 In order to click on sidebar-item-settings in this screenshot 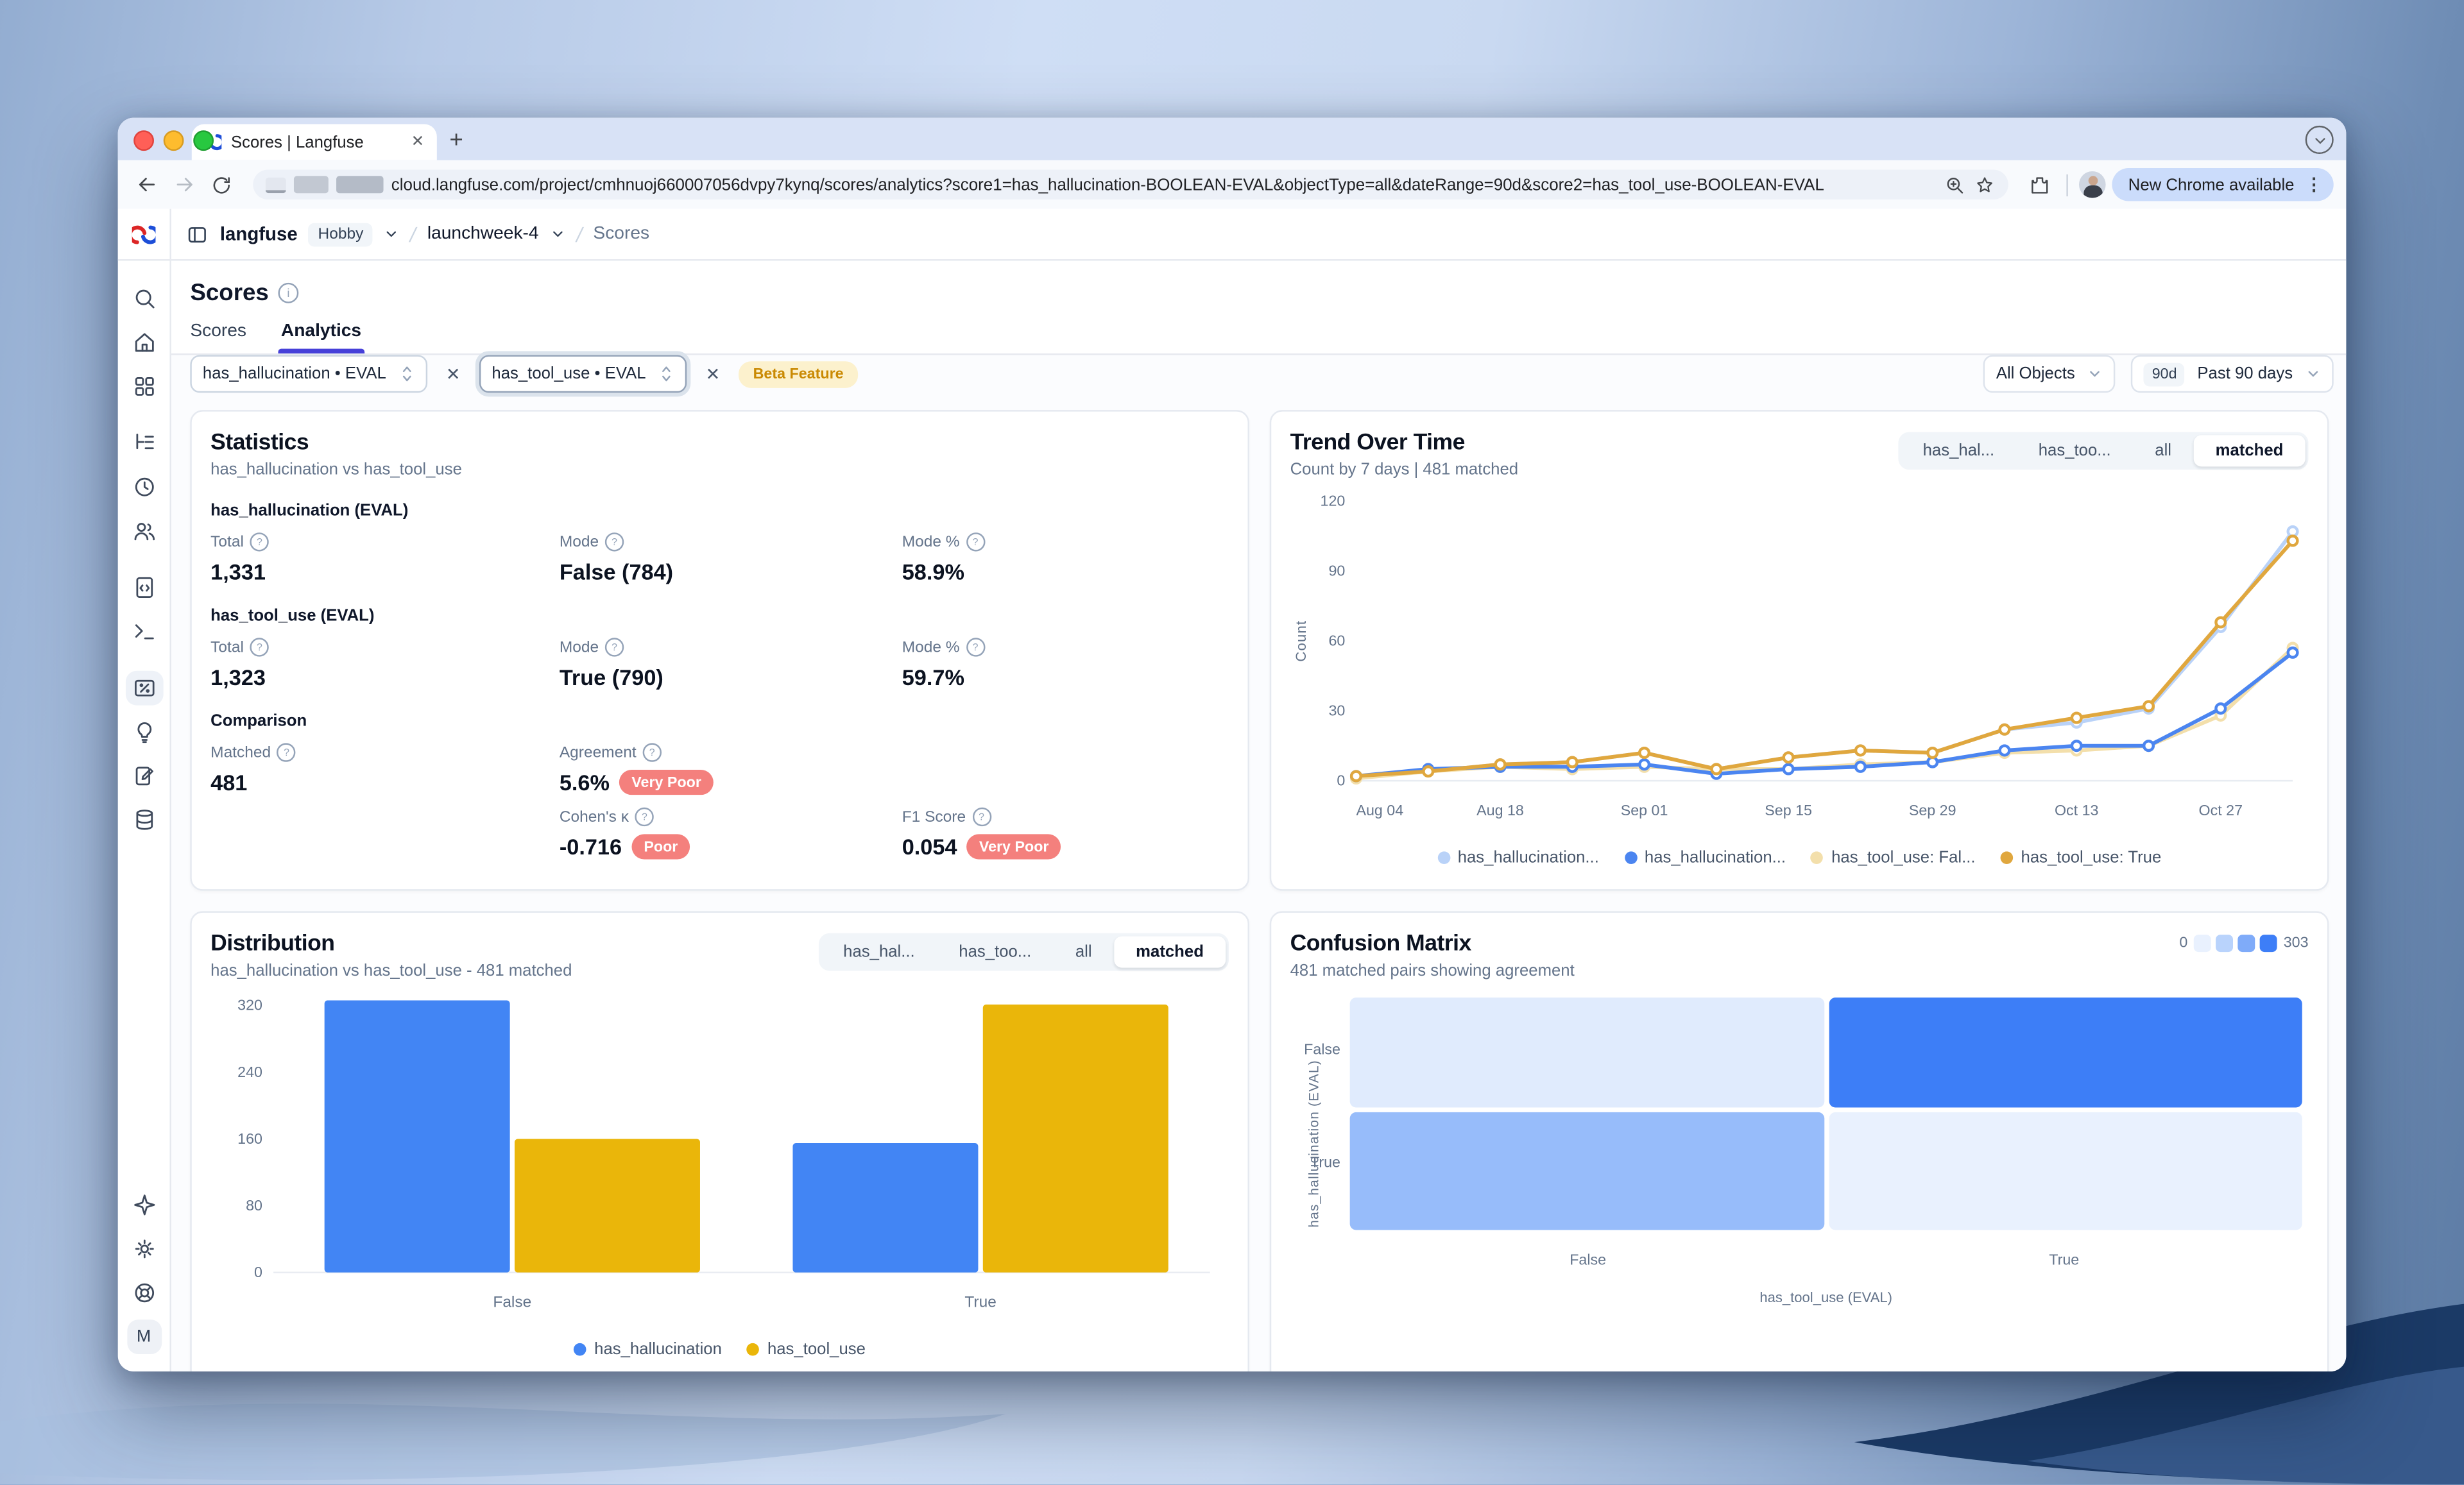, I will do `click(144, 1249)`.